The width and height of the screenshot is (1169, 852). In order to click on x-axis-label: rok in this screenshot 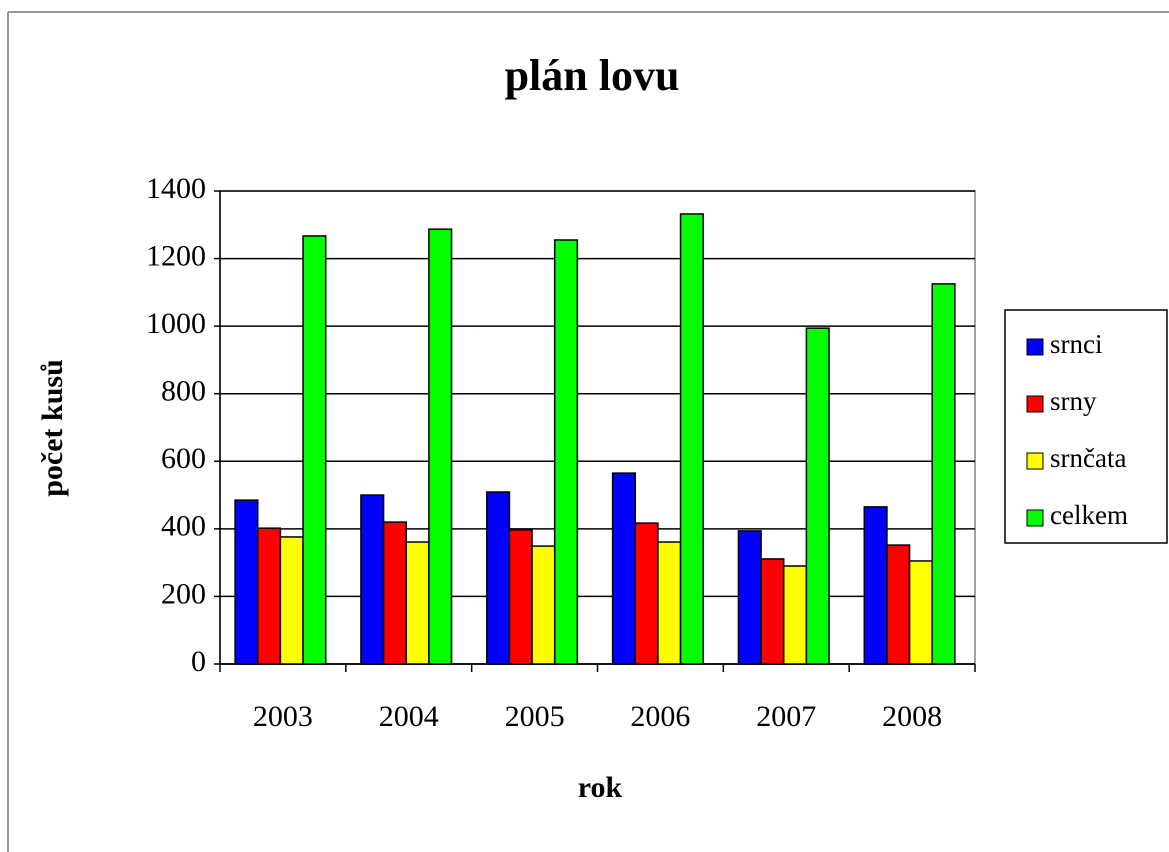, I will do `click(600, 787)`.